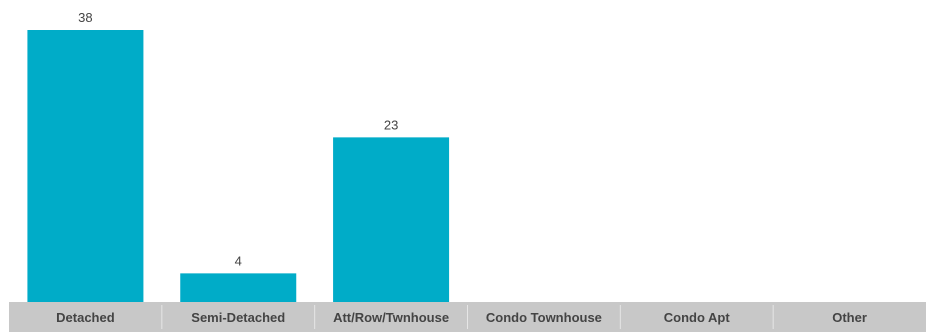  I want to click on value-label-semi-detached: 4, so click(238, 260).